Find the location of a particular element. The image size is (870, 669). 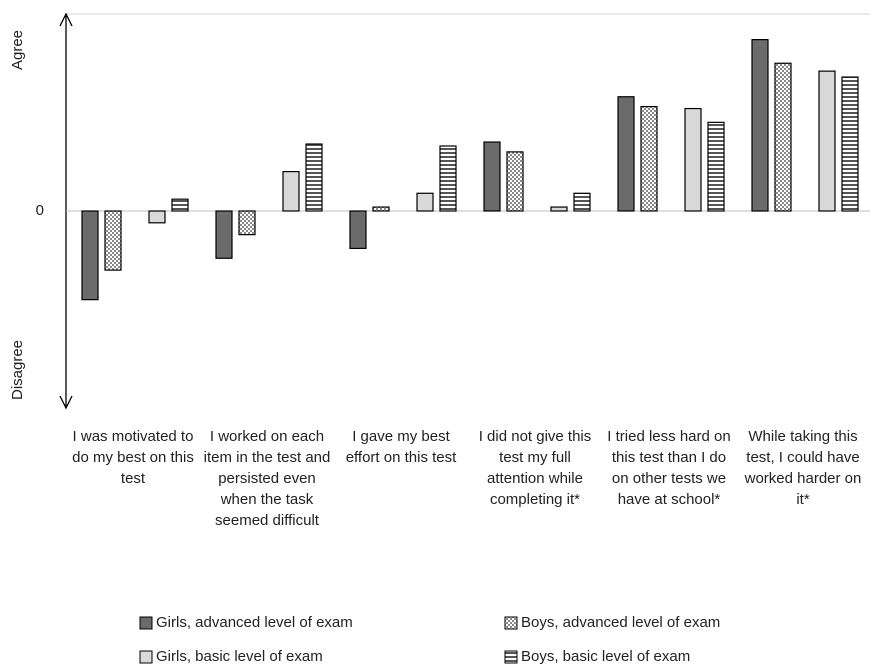

label-line: do my best on this is located at coordinates (133, 457).